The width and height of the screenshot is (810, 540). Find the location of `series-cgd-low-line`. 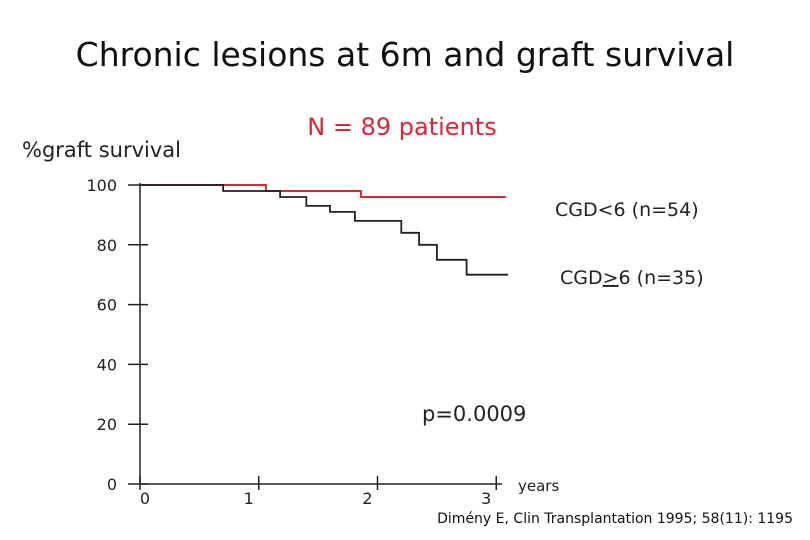

series-cgd-low-line is located at coordinates (323, 191).